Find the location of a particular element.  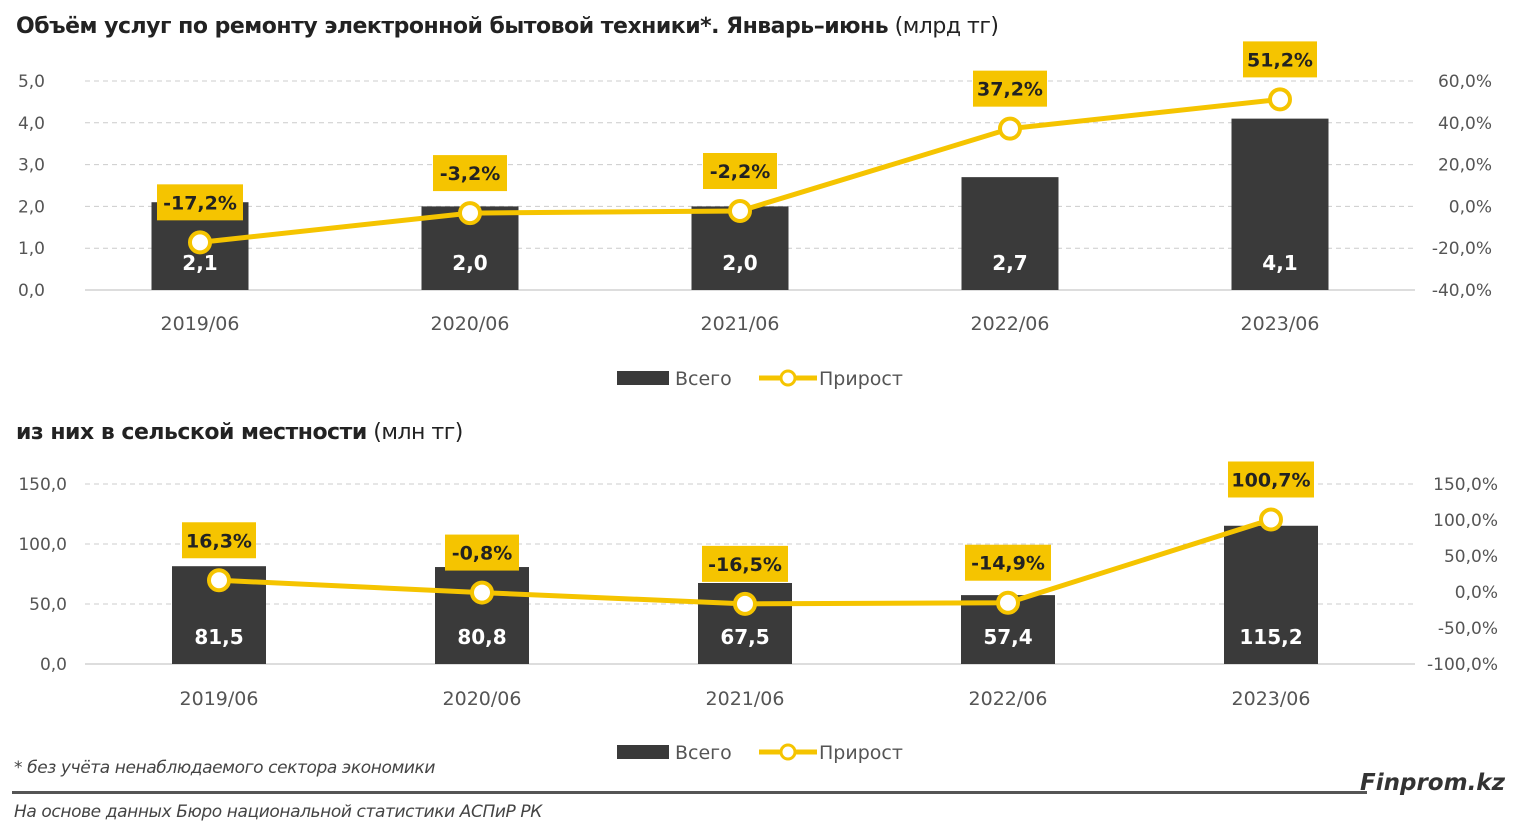

y-right-tick-label: 20,0% is located at coordinates (1465, 166).